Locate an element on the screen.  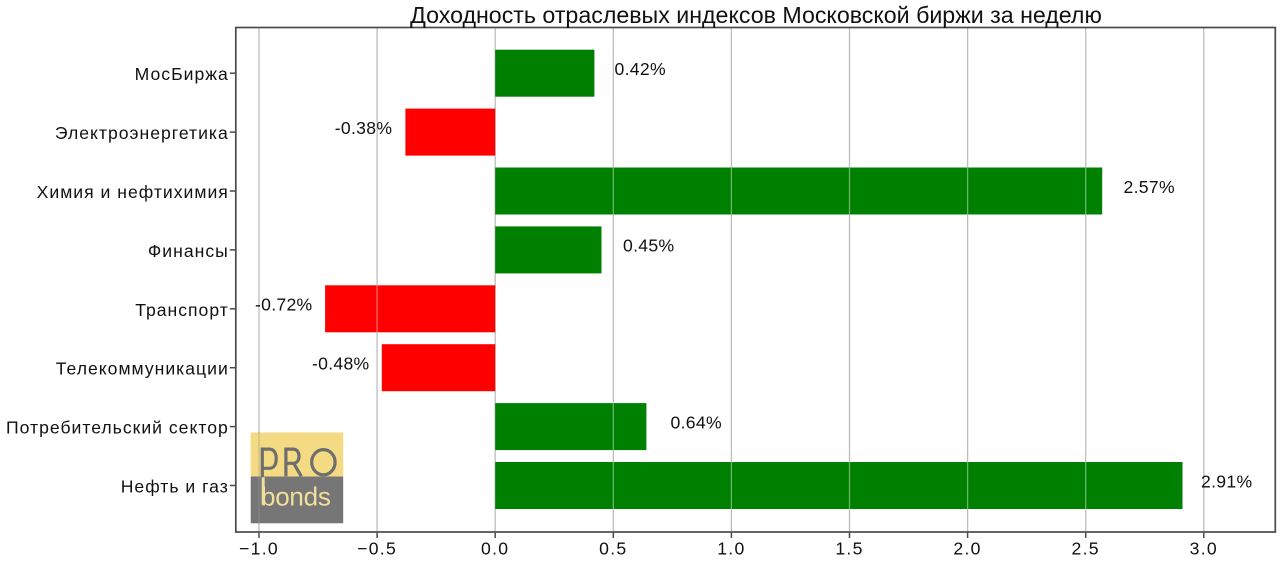
svg-text: 2.0 is located at coordinates (967, 548).